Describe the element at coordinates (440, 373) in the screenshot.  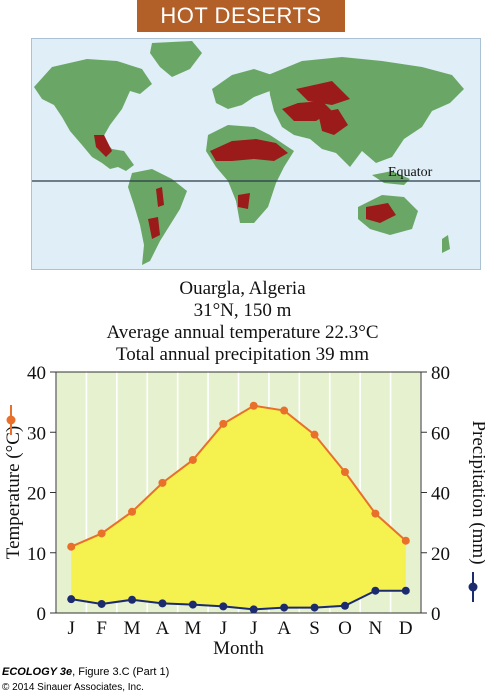
I see `right-axis-tick-label: 80` at that location.